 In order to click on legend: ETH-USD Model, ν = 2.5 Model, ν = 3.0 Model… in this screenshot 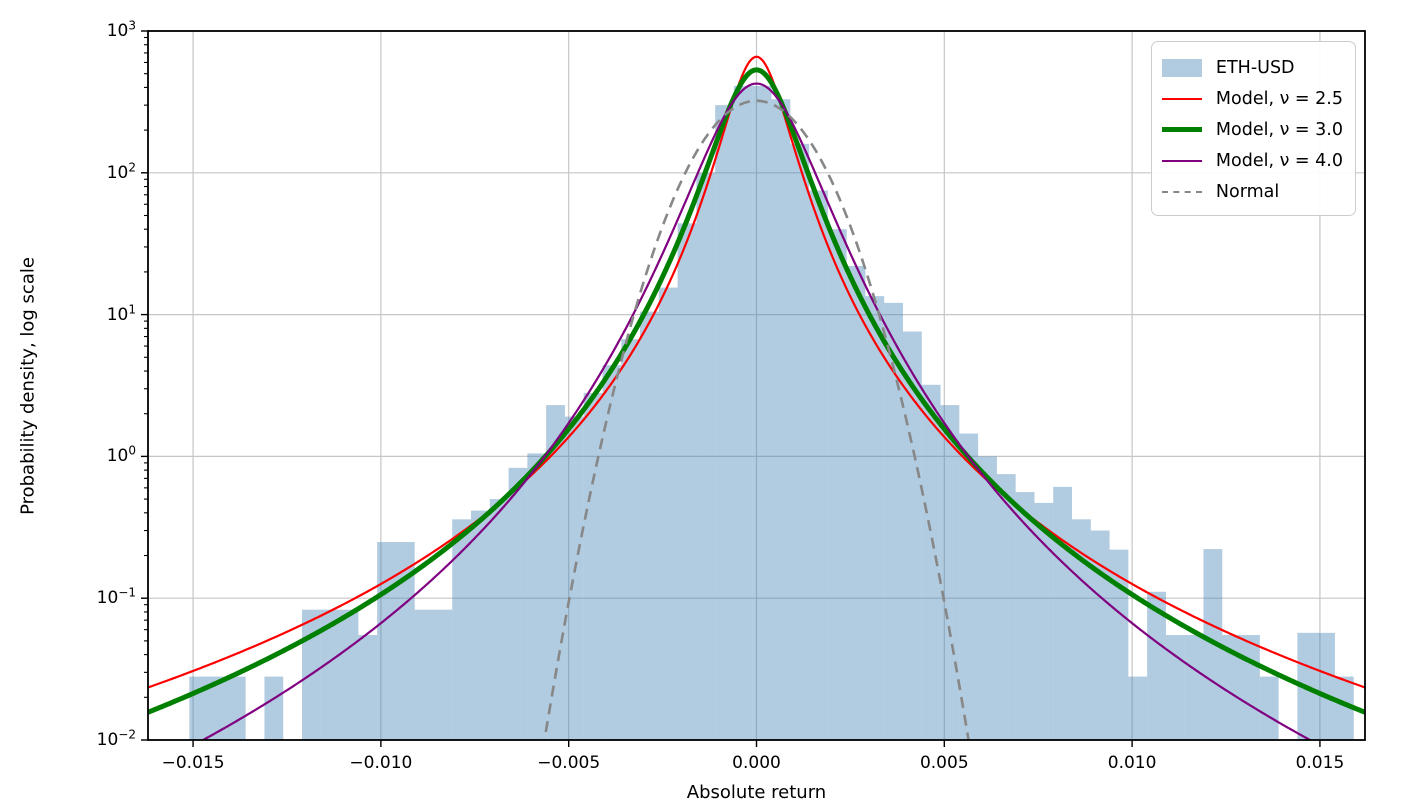, I will do `click(1253, 128)`.